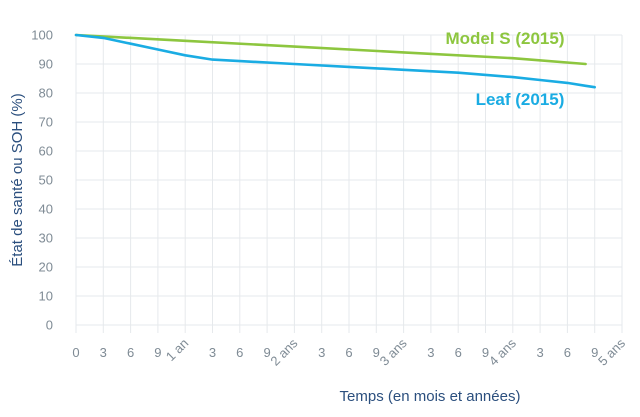  What do you see at coordinates (17, 179) in the screenshot?
I see `y-axis-title: État de santé ou SOH (%)` at bounding box center [17, 179].